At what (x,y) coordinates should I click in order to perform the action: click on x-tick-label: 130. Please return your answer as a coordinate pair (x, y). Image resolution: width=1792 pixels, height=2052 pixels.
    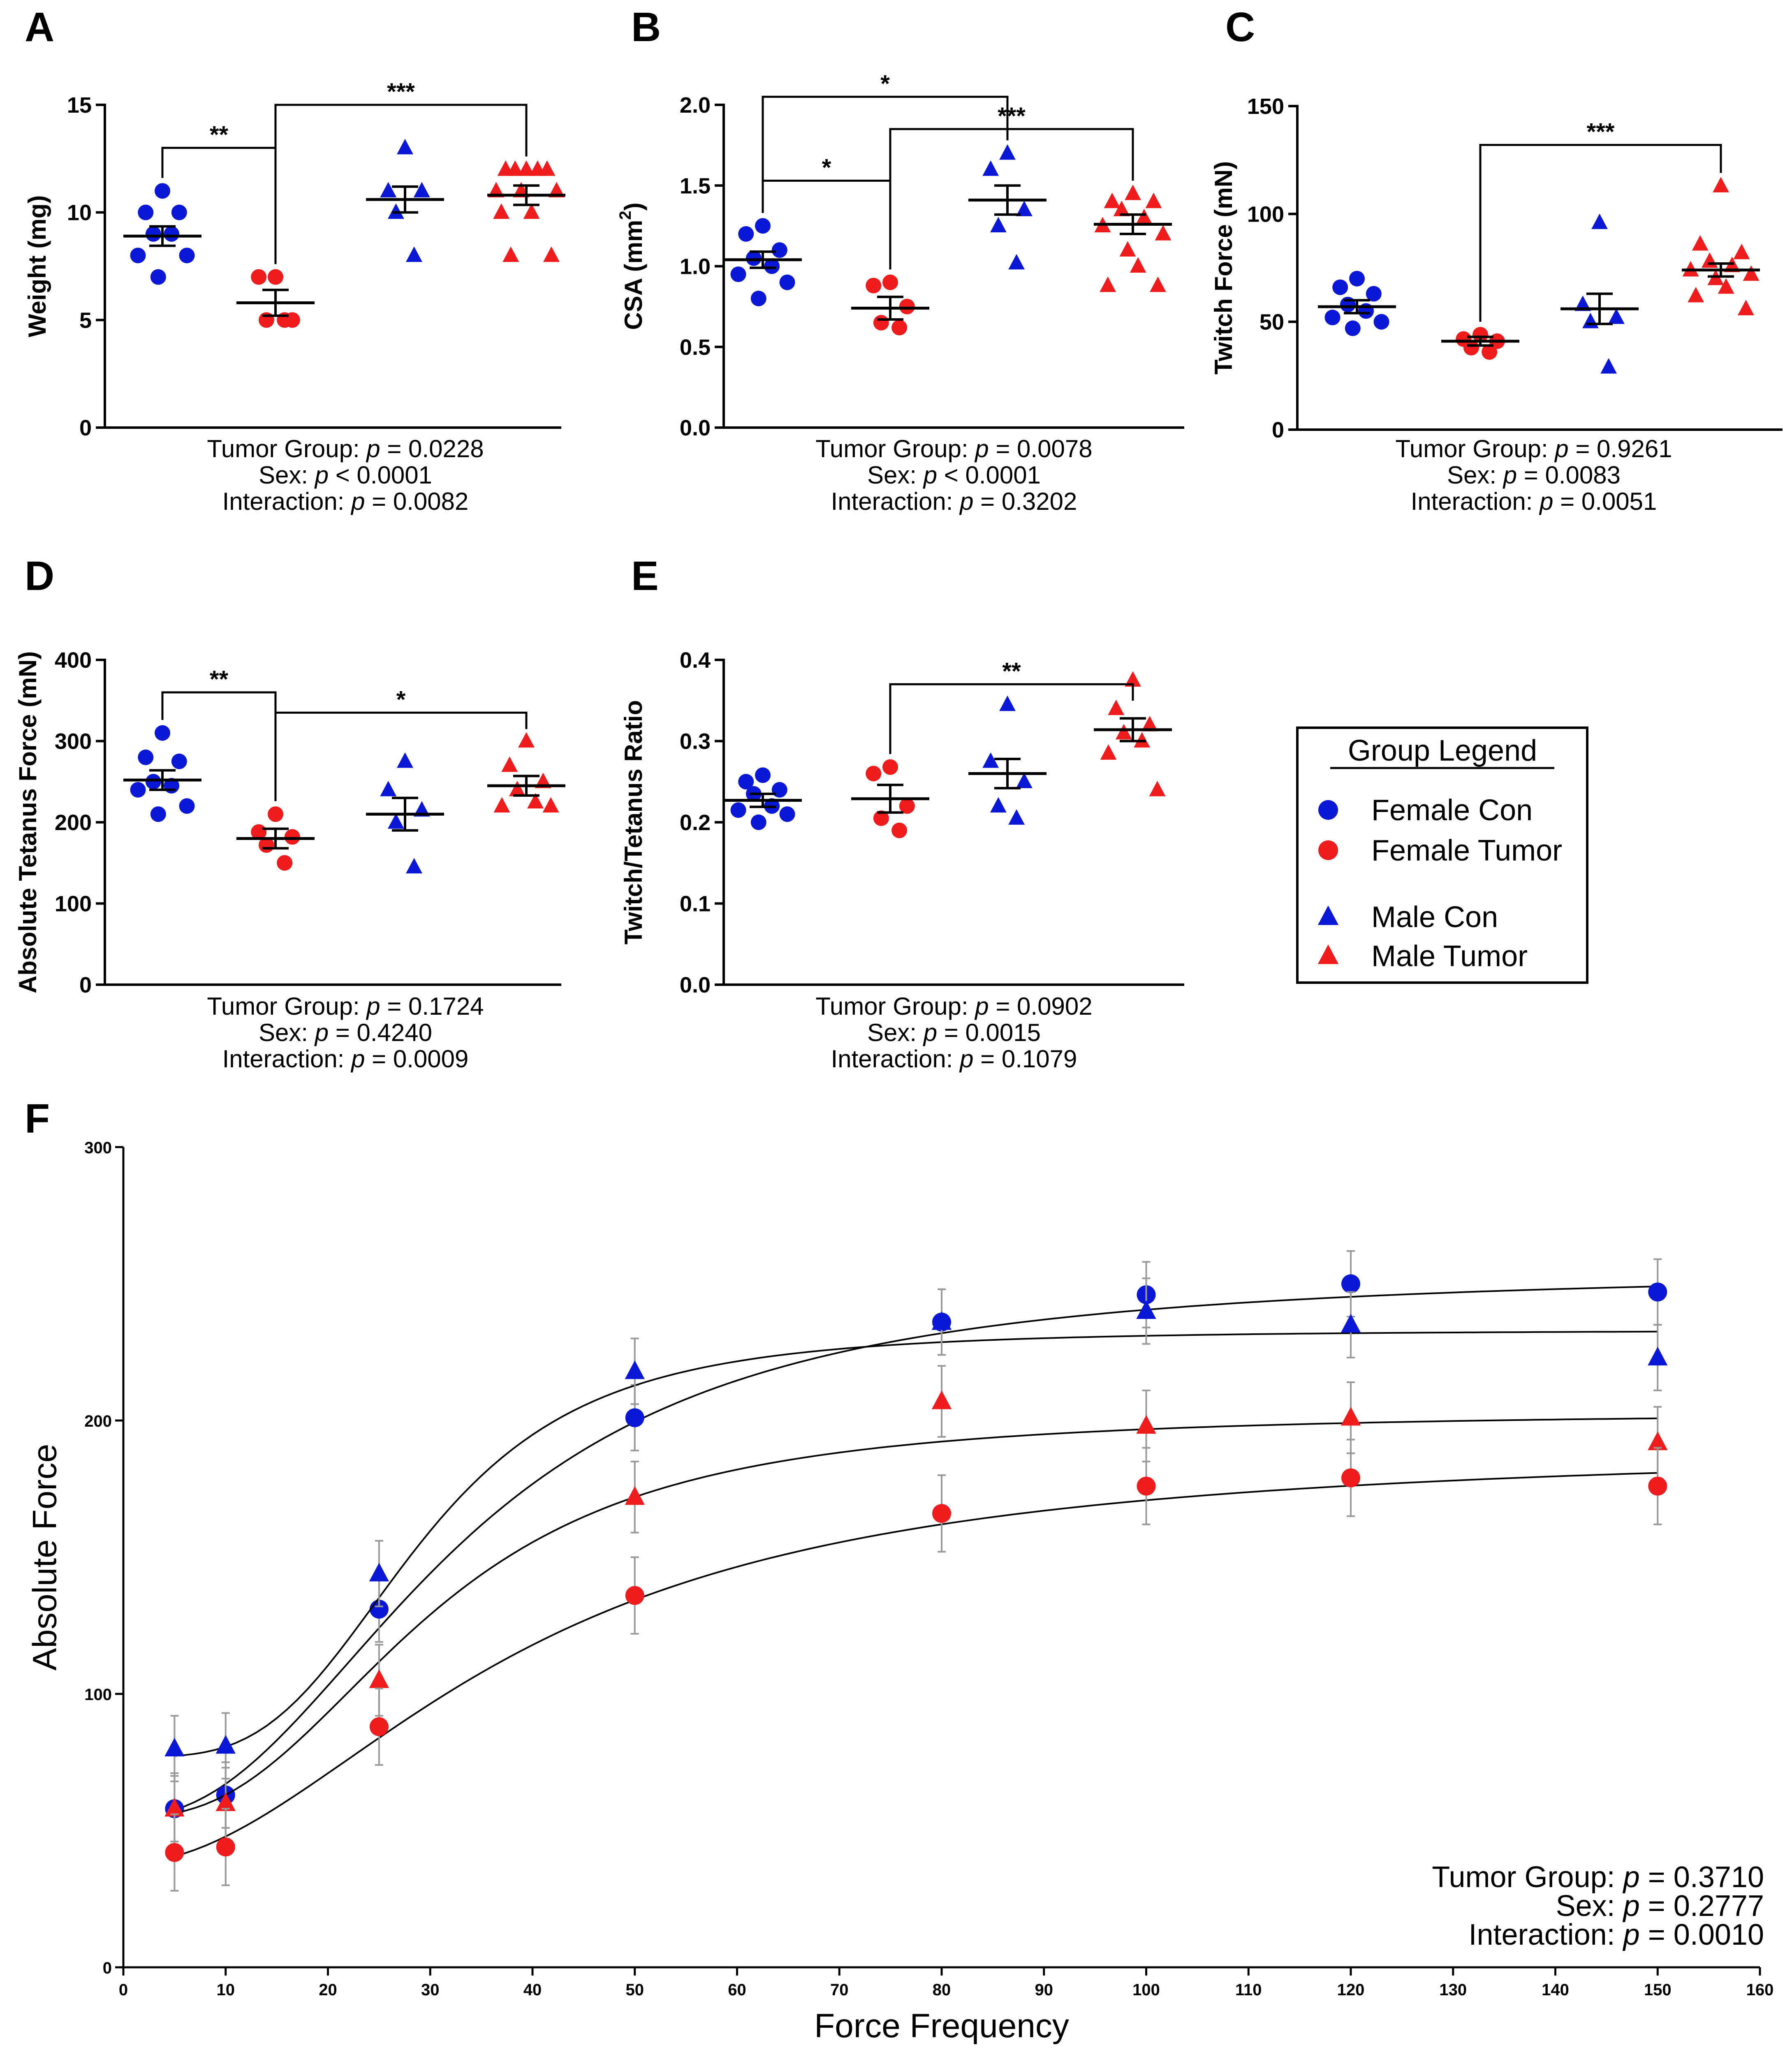
    Looking at the image, I should click on (1453, 1990).